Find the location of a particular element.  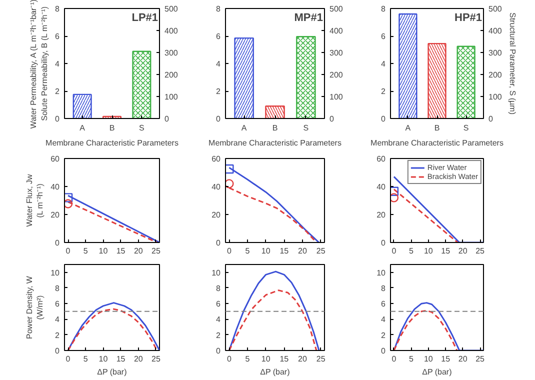

y-tick-label: 60 is located at coordinates (217, 159).